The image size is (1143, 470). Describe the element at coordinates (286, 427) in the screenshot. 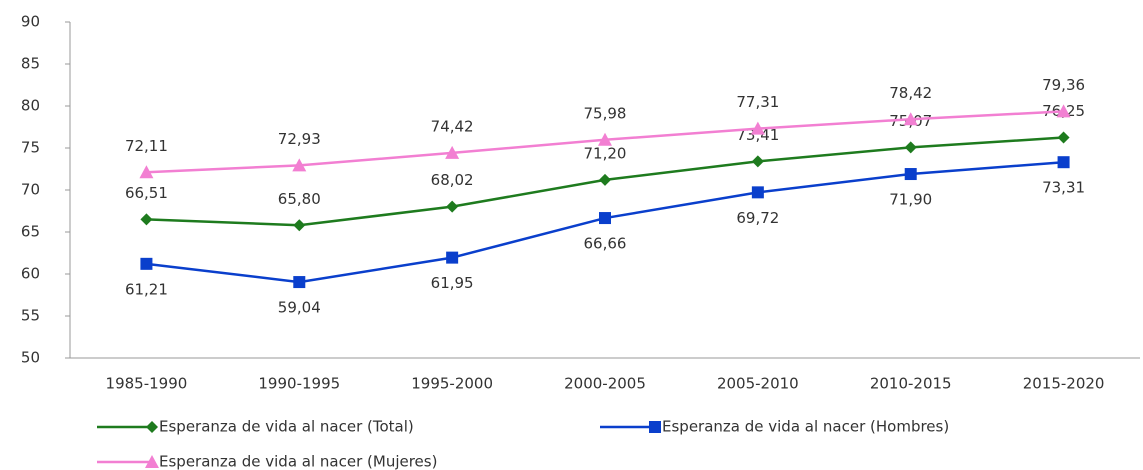

I see `legend-label: Esperanza de vida al nacer (Total)` at that location.